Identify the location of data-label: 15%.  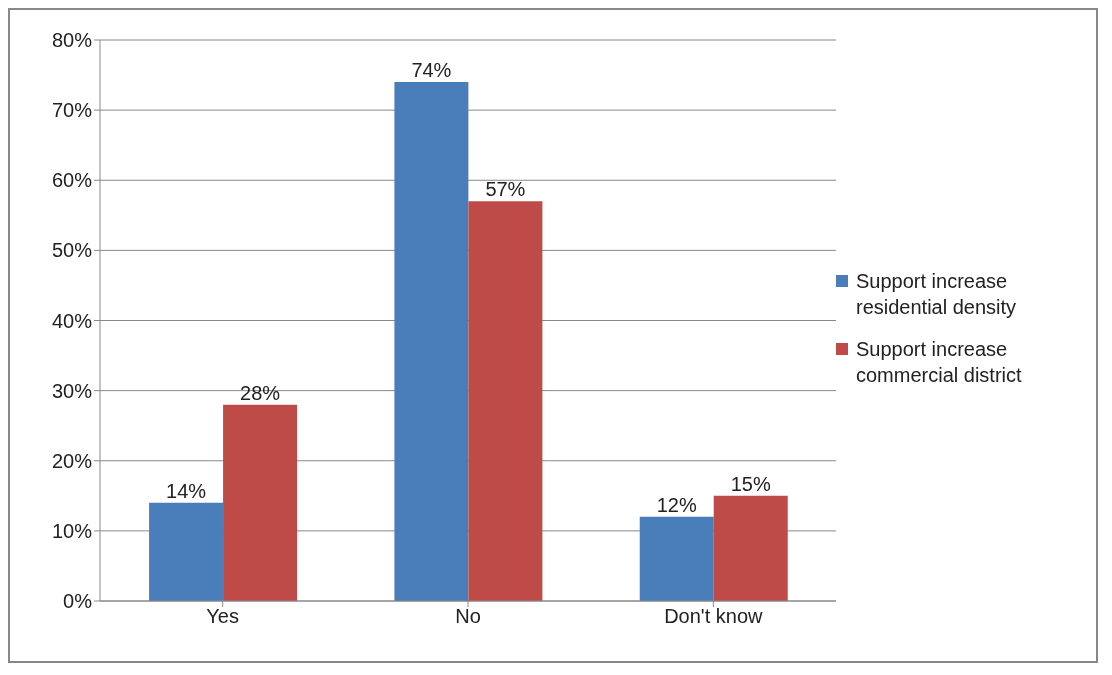
(750, 483).